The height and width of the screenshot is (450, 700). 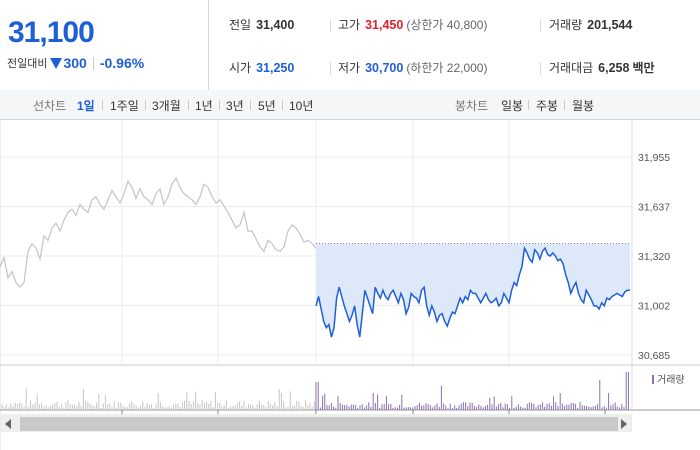 What do you see at coordinates (654, 158) in the screenshot?
I see `y-tick-label: 31,955` at bounding box center [654, 158].